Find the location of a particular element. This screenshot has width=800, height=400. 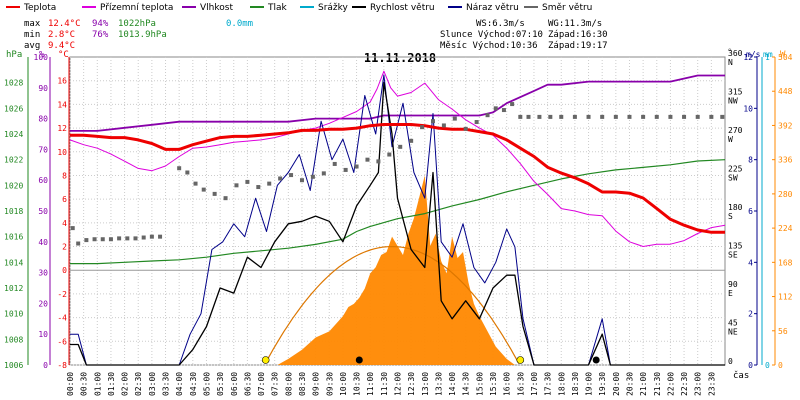

stat-avg-temp: 9.4°C is located at coordinates (61, 46).